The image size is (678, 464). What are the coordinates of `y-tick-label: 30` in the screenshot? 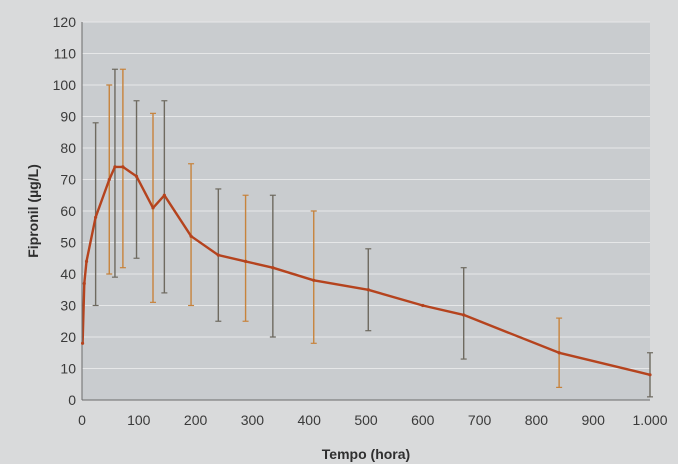 It's located at (68, 306).